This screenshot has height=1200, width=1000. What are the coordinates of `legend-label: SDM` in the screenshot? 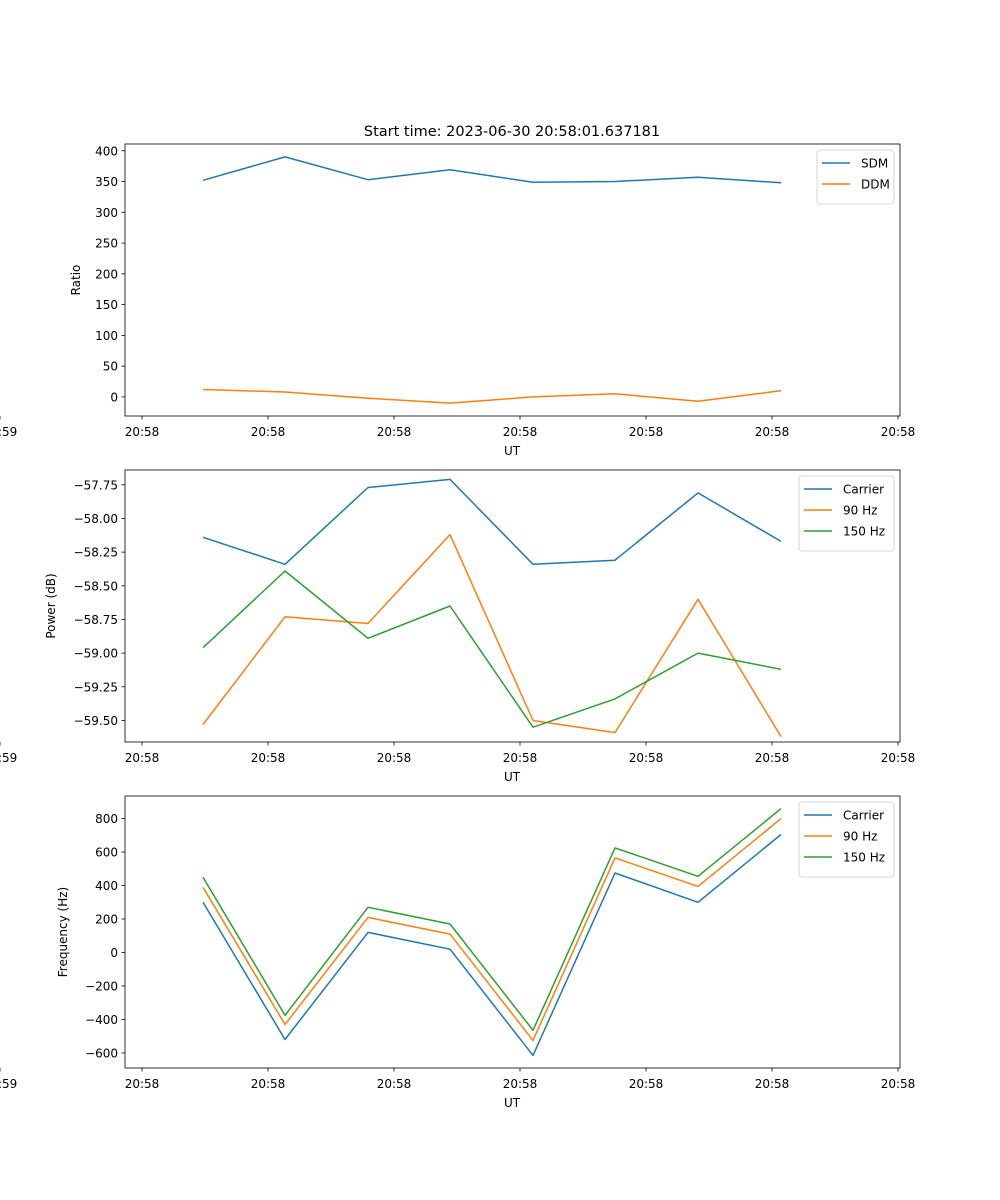 It's located at (874, 164).